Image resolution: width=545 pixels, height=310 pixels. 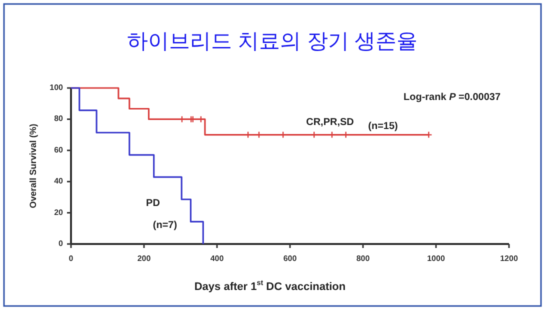 I want to click on x-tick-label: 600, so click(x=290, y=259).